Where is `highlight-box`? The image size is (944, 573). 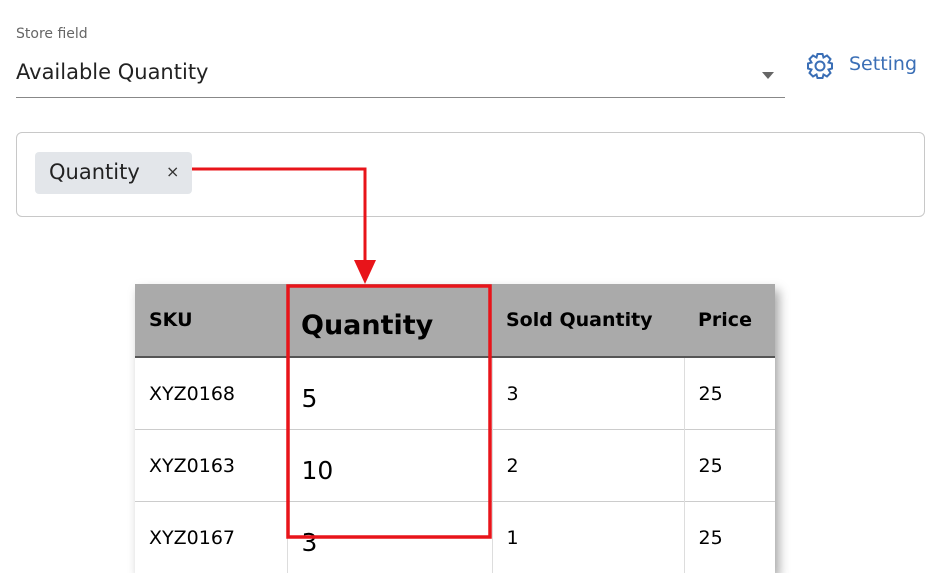
highlight-box is located at coordinates (389, 411).